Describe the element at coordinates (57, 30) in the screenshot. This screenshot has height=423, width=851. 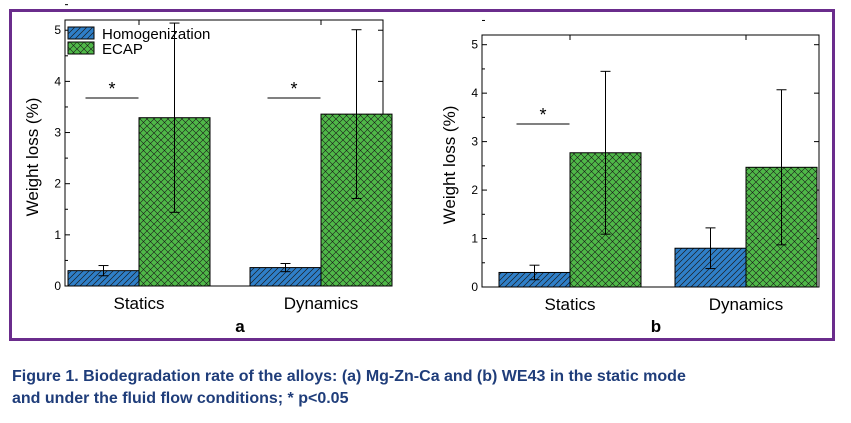
I see `panel-a-ytick-label: 5` at that location.